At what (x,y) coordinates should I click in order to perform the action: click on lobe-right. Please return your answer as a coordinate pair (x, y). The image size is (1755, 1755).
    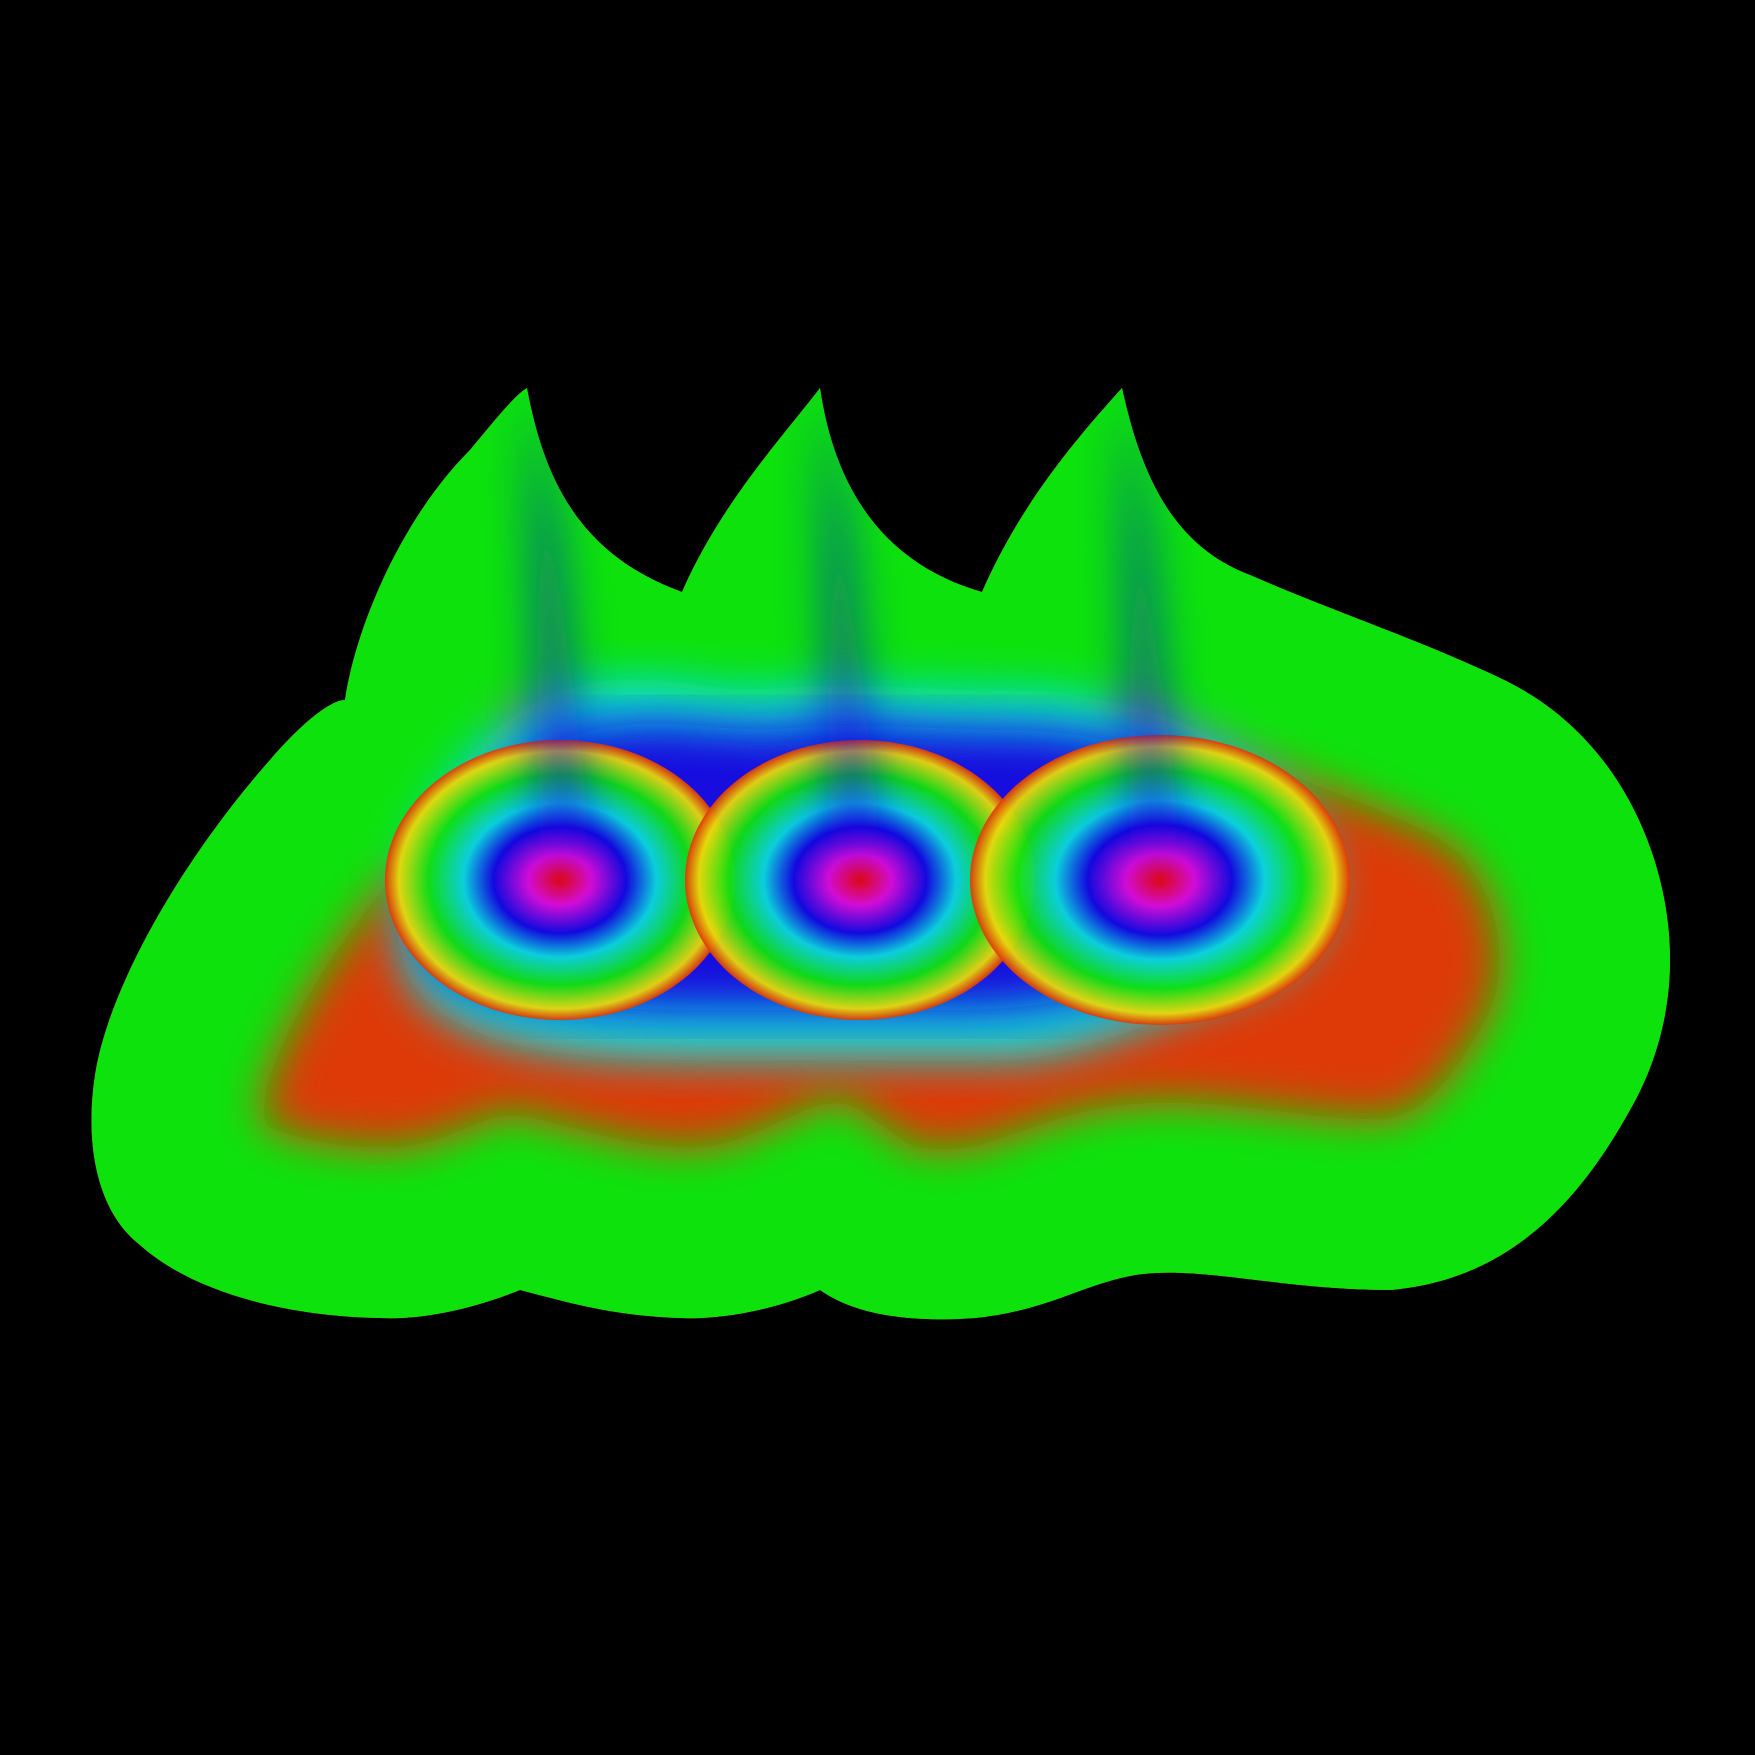
    Looking at the image, I should click on (1160, 880).